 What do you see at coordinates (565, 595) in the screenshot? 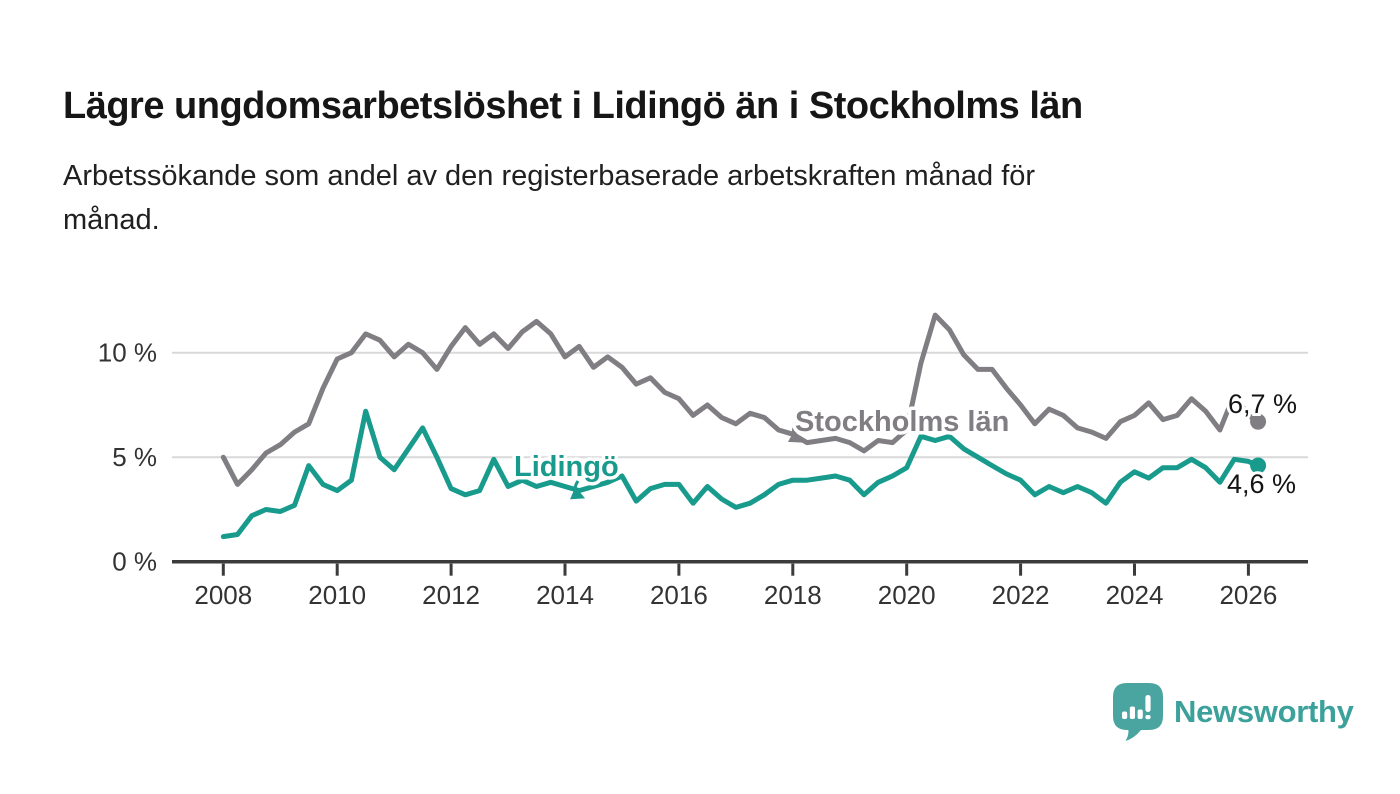
I see `x-axis-tick-label: 2014` at bounding box center [565, 595].